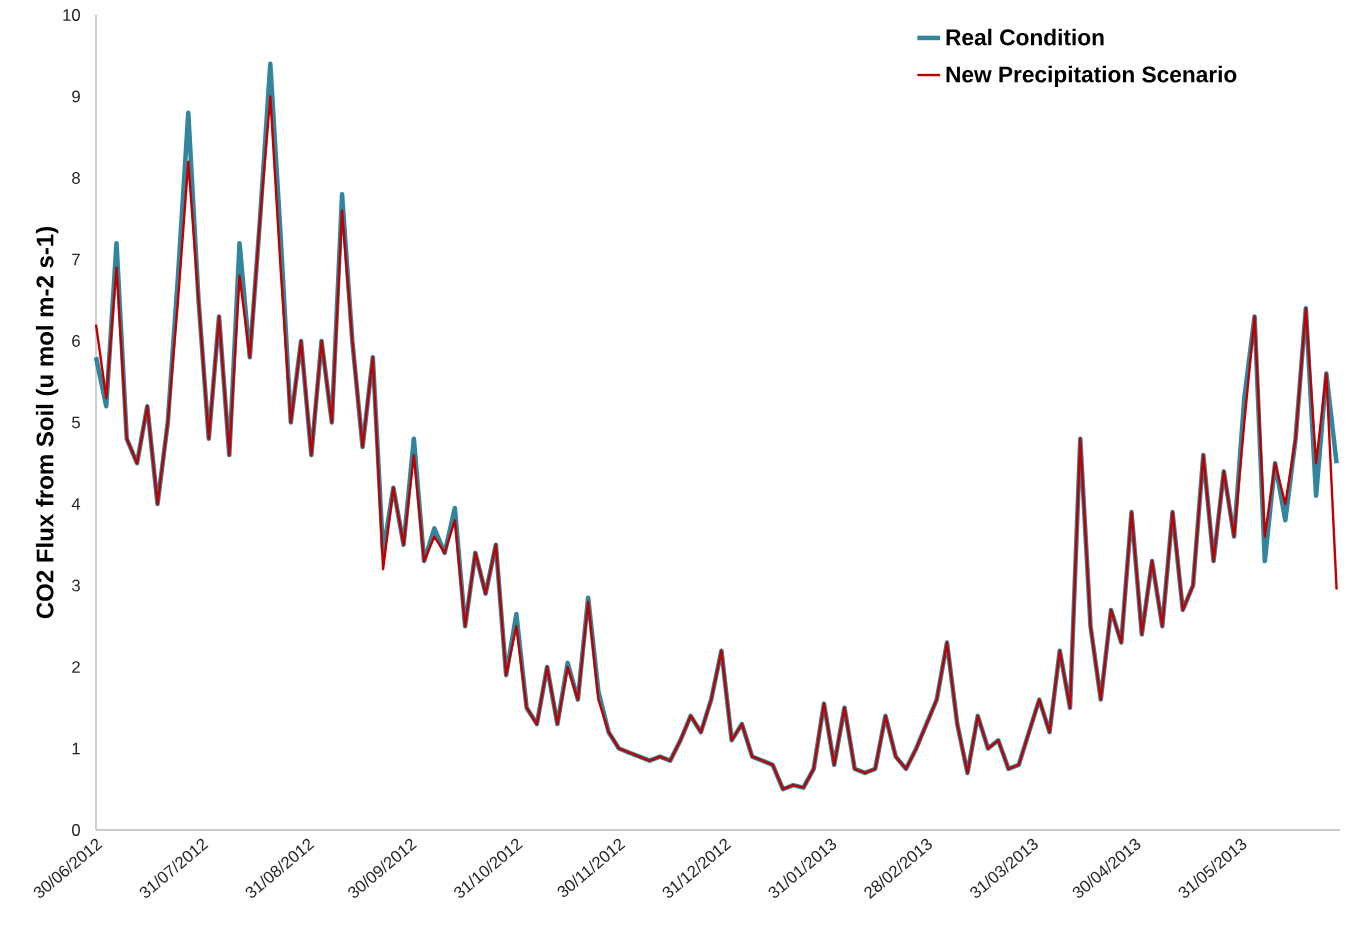 The height and width of the screenshot is (937, 1359). What do you see at coordinates (1025, 37) in the screenshot?
I see `legend-label: Real Condition` at bounding box center [1025, 37].